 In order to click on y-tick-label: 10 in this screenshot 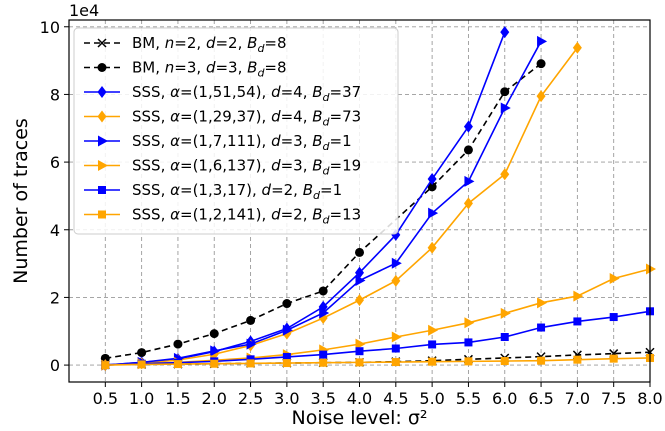, I will do `click(50, 27)`.